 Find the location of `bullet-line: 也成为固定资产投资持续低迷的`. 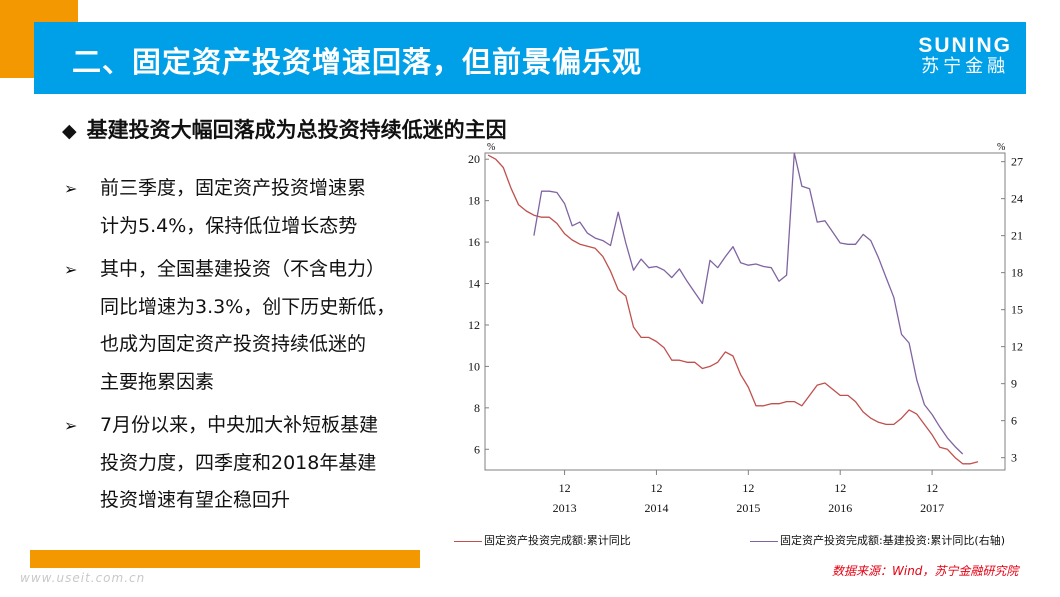

bullet-line: 也成为固定资产投资持续低迷的 is located at coordinates (233, 344).